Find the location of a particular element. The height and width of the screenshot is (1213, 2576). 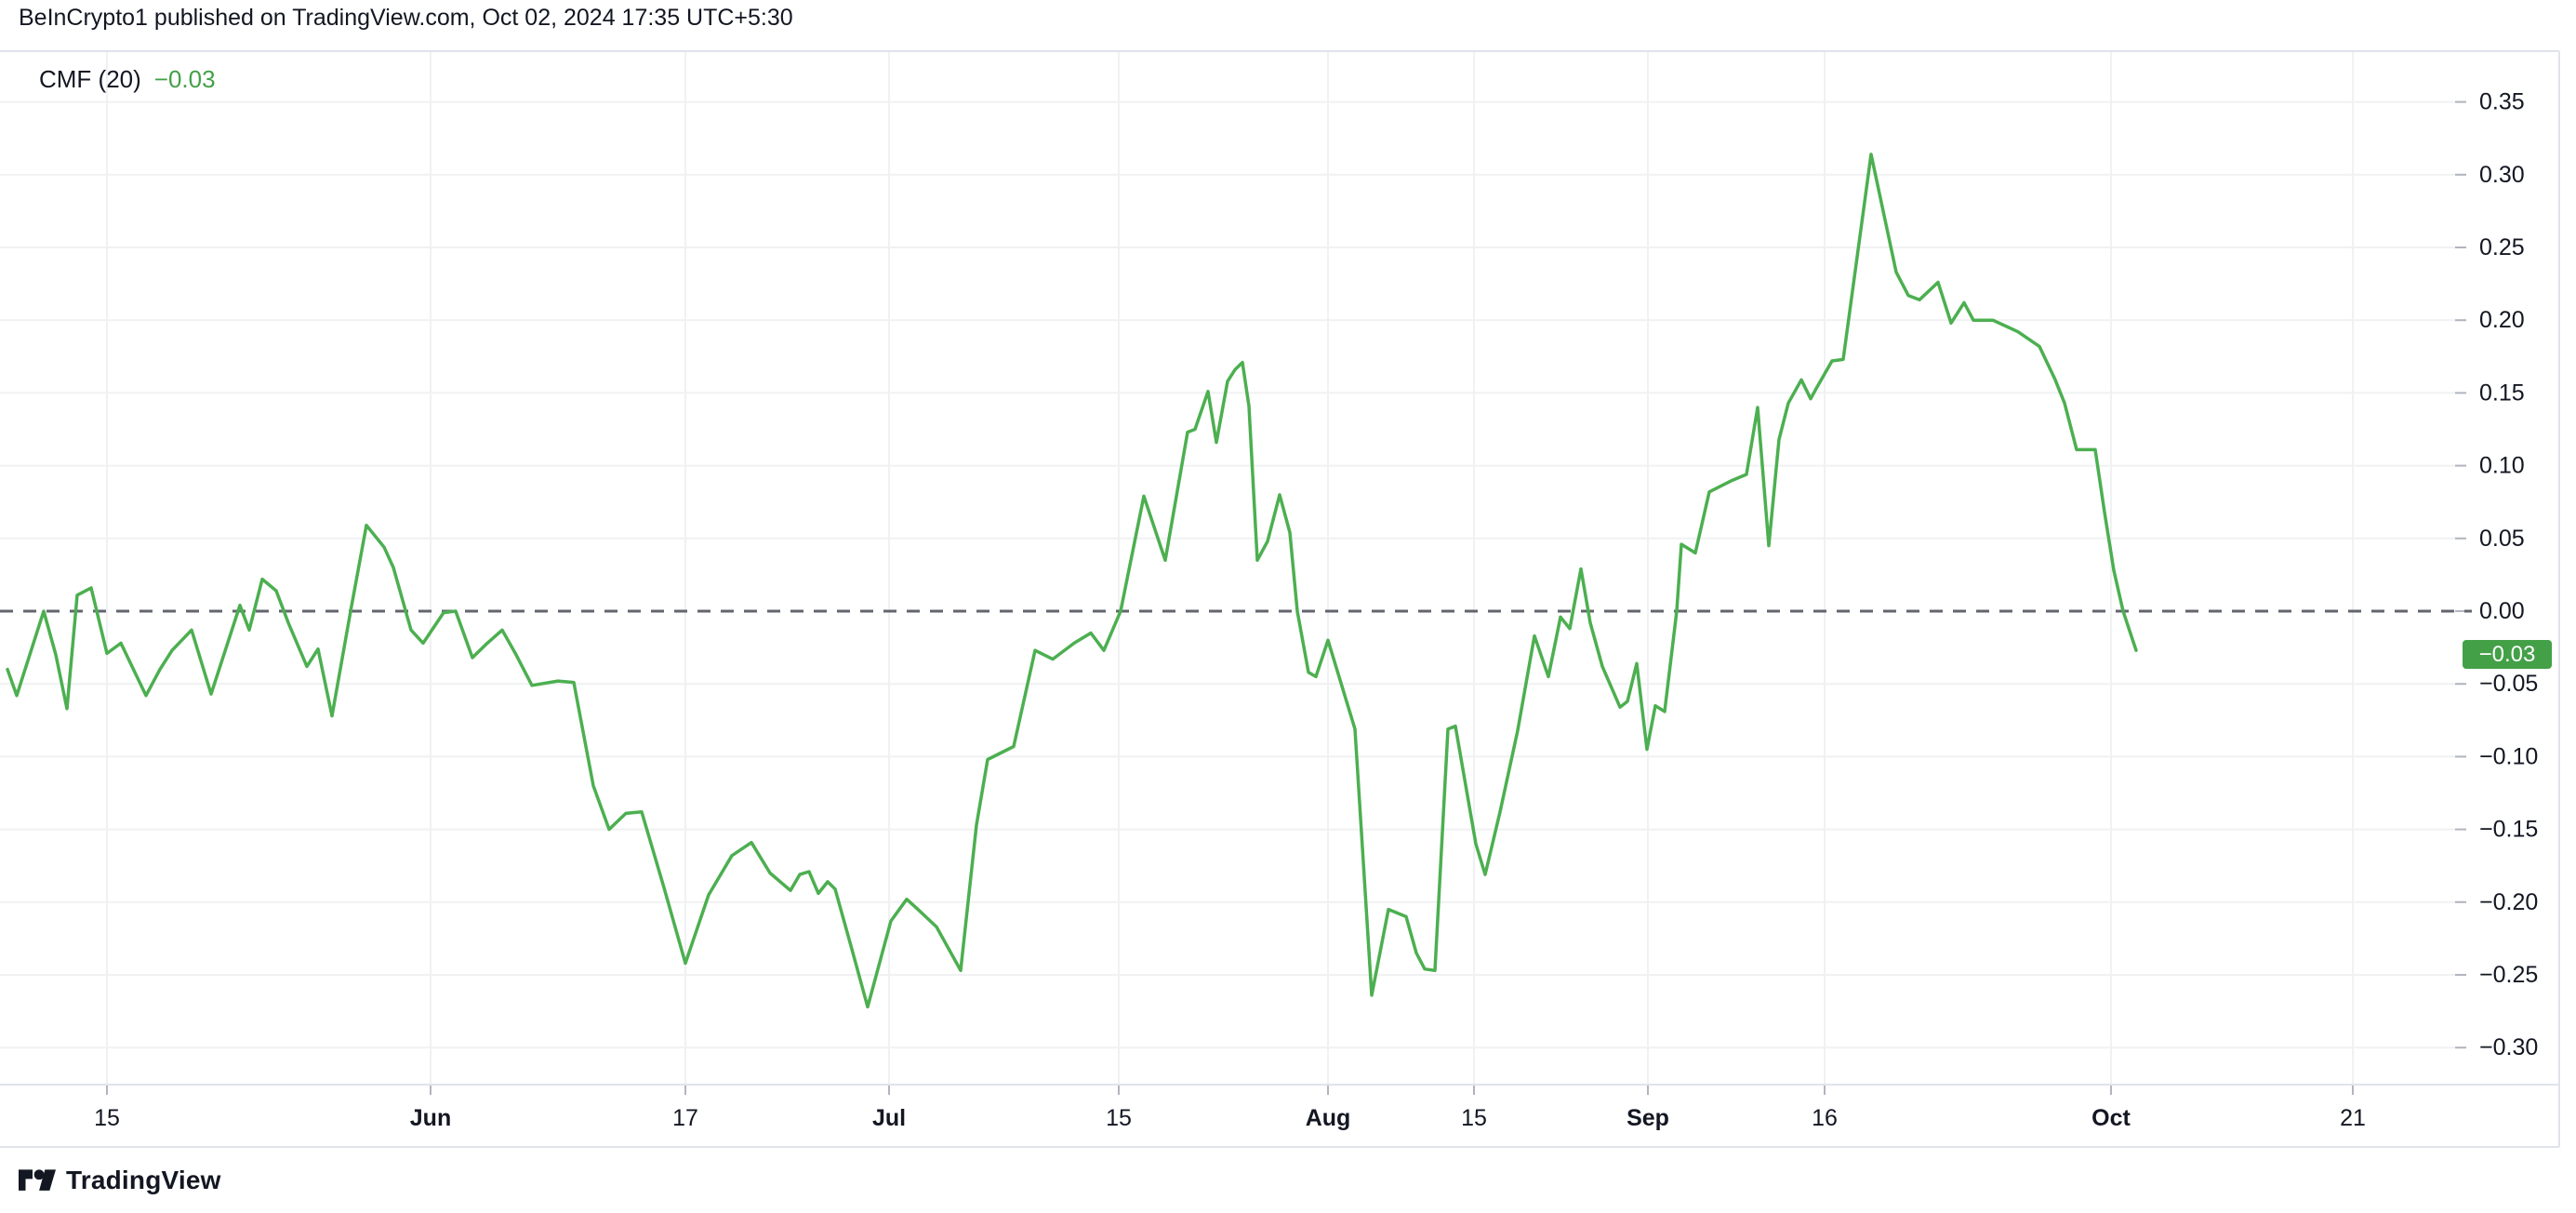

x-axis-label: 17 is located at coordinates (685, 1118).